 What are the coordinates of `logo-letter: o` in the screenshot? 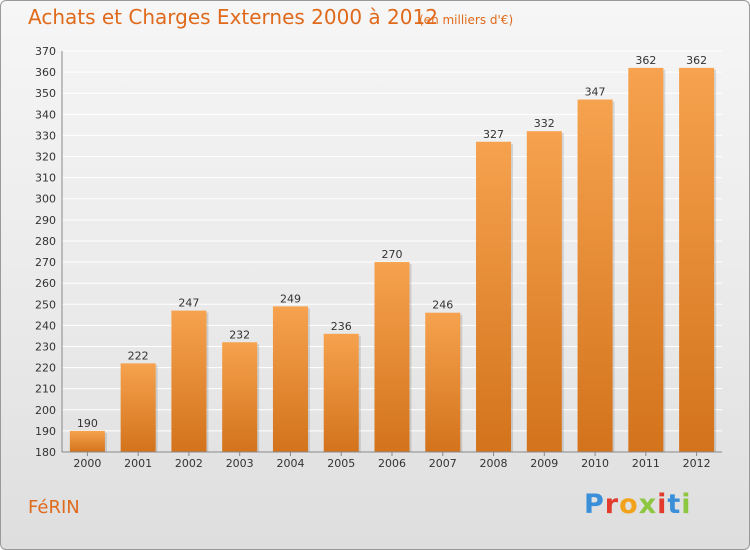 It's located at (629, 504).